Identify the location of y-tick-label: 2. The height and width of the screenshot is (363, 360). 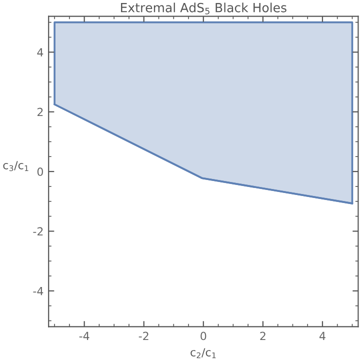
(40, 112).